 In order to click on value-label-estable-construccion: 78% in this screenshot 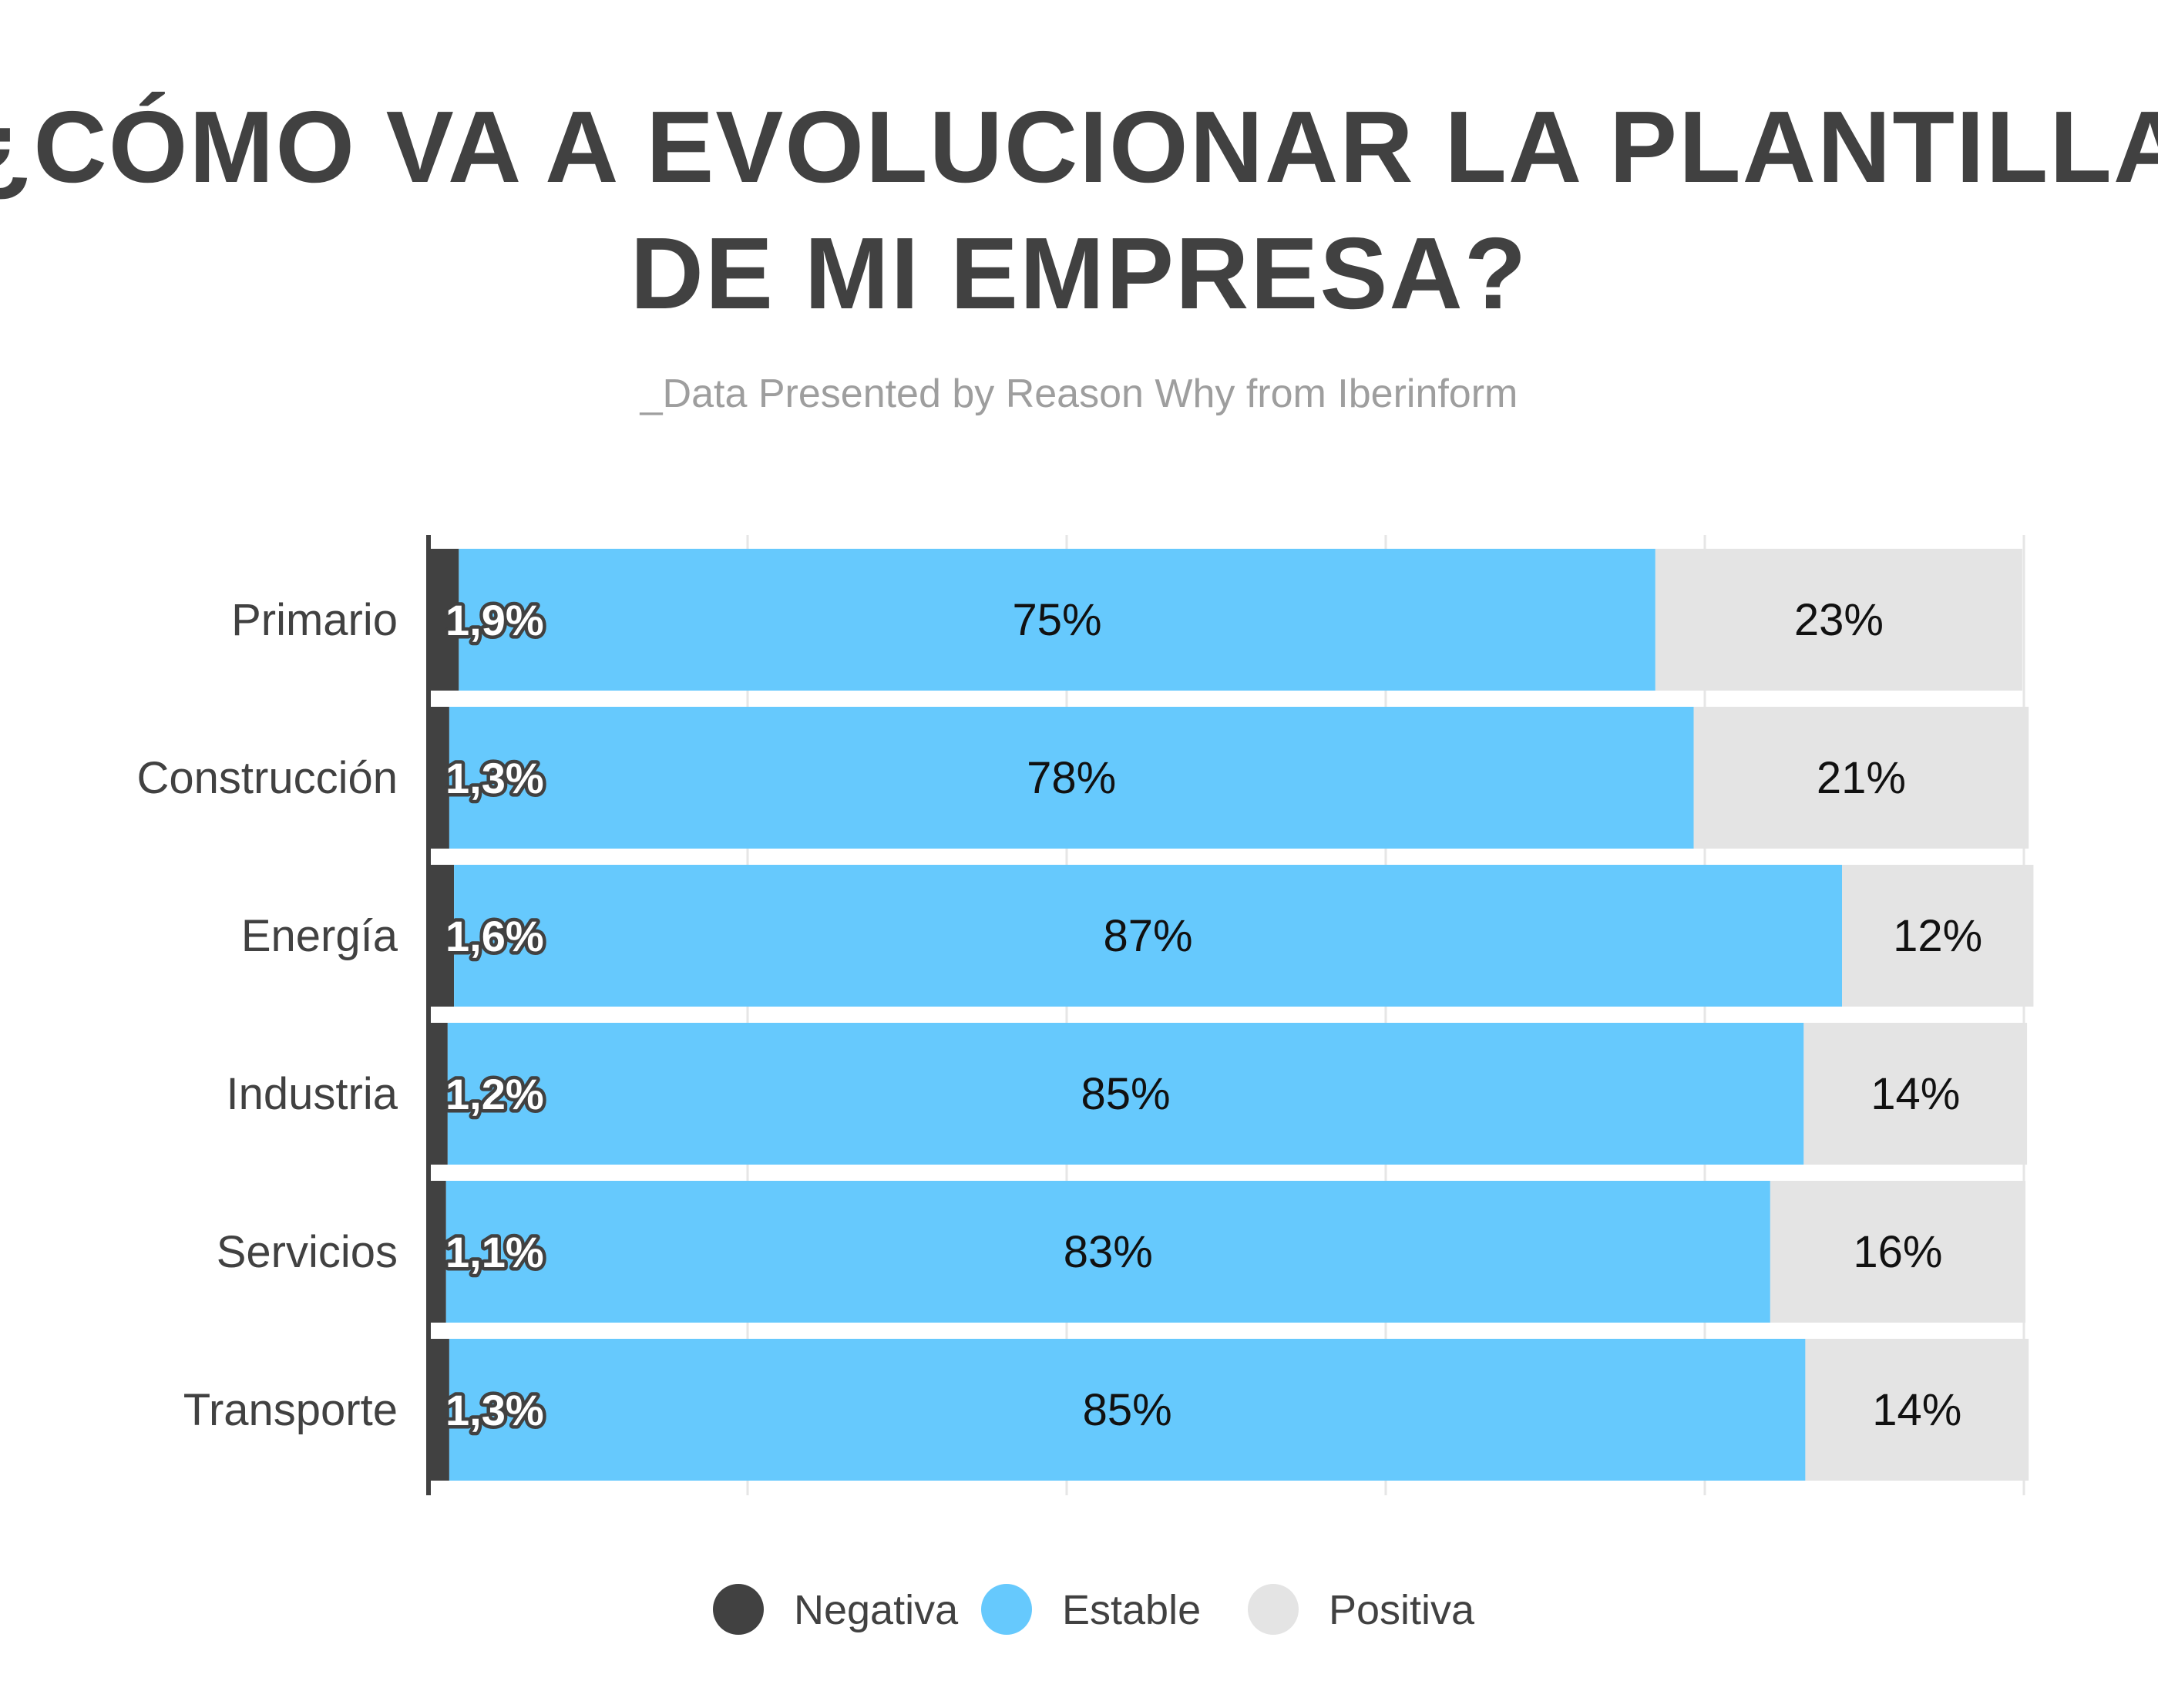, I will do `click(1071, 778)`.